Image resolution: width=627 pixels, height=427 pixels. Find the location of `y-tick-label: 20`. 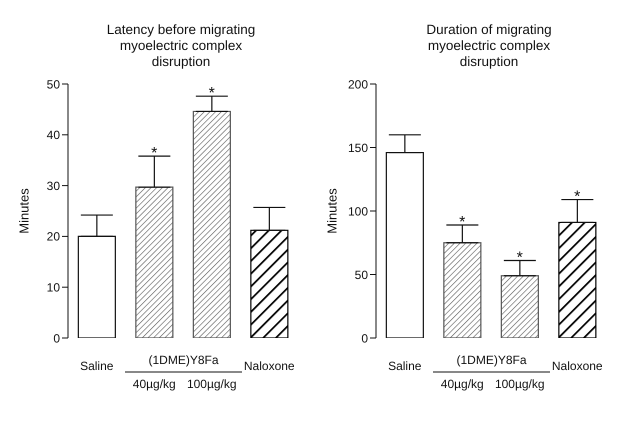

y-tick-label: 20 is located at coordinates (53, 237).